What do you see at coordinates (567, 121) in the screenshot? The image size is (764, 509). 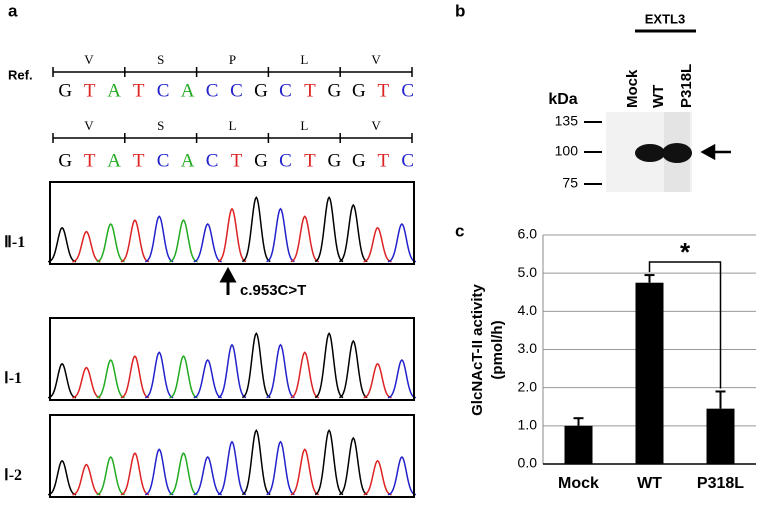 I see `marker-label: 135` at bounding box center [567, 121].